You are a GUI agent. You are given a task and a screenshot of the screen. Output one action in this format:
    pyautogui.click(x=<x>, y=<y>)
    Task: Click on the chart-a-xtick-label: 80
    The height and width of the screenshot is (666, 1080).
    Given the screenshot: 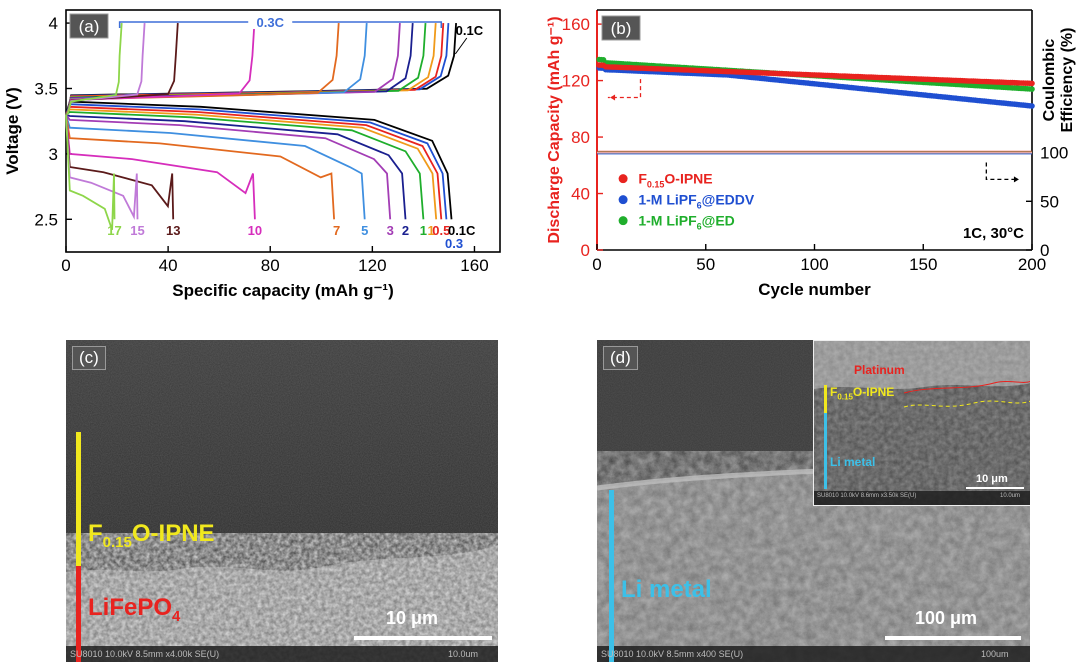 What is the action you would take?
    pyautogui.click(x=270, y=265)
    